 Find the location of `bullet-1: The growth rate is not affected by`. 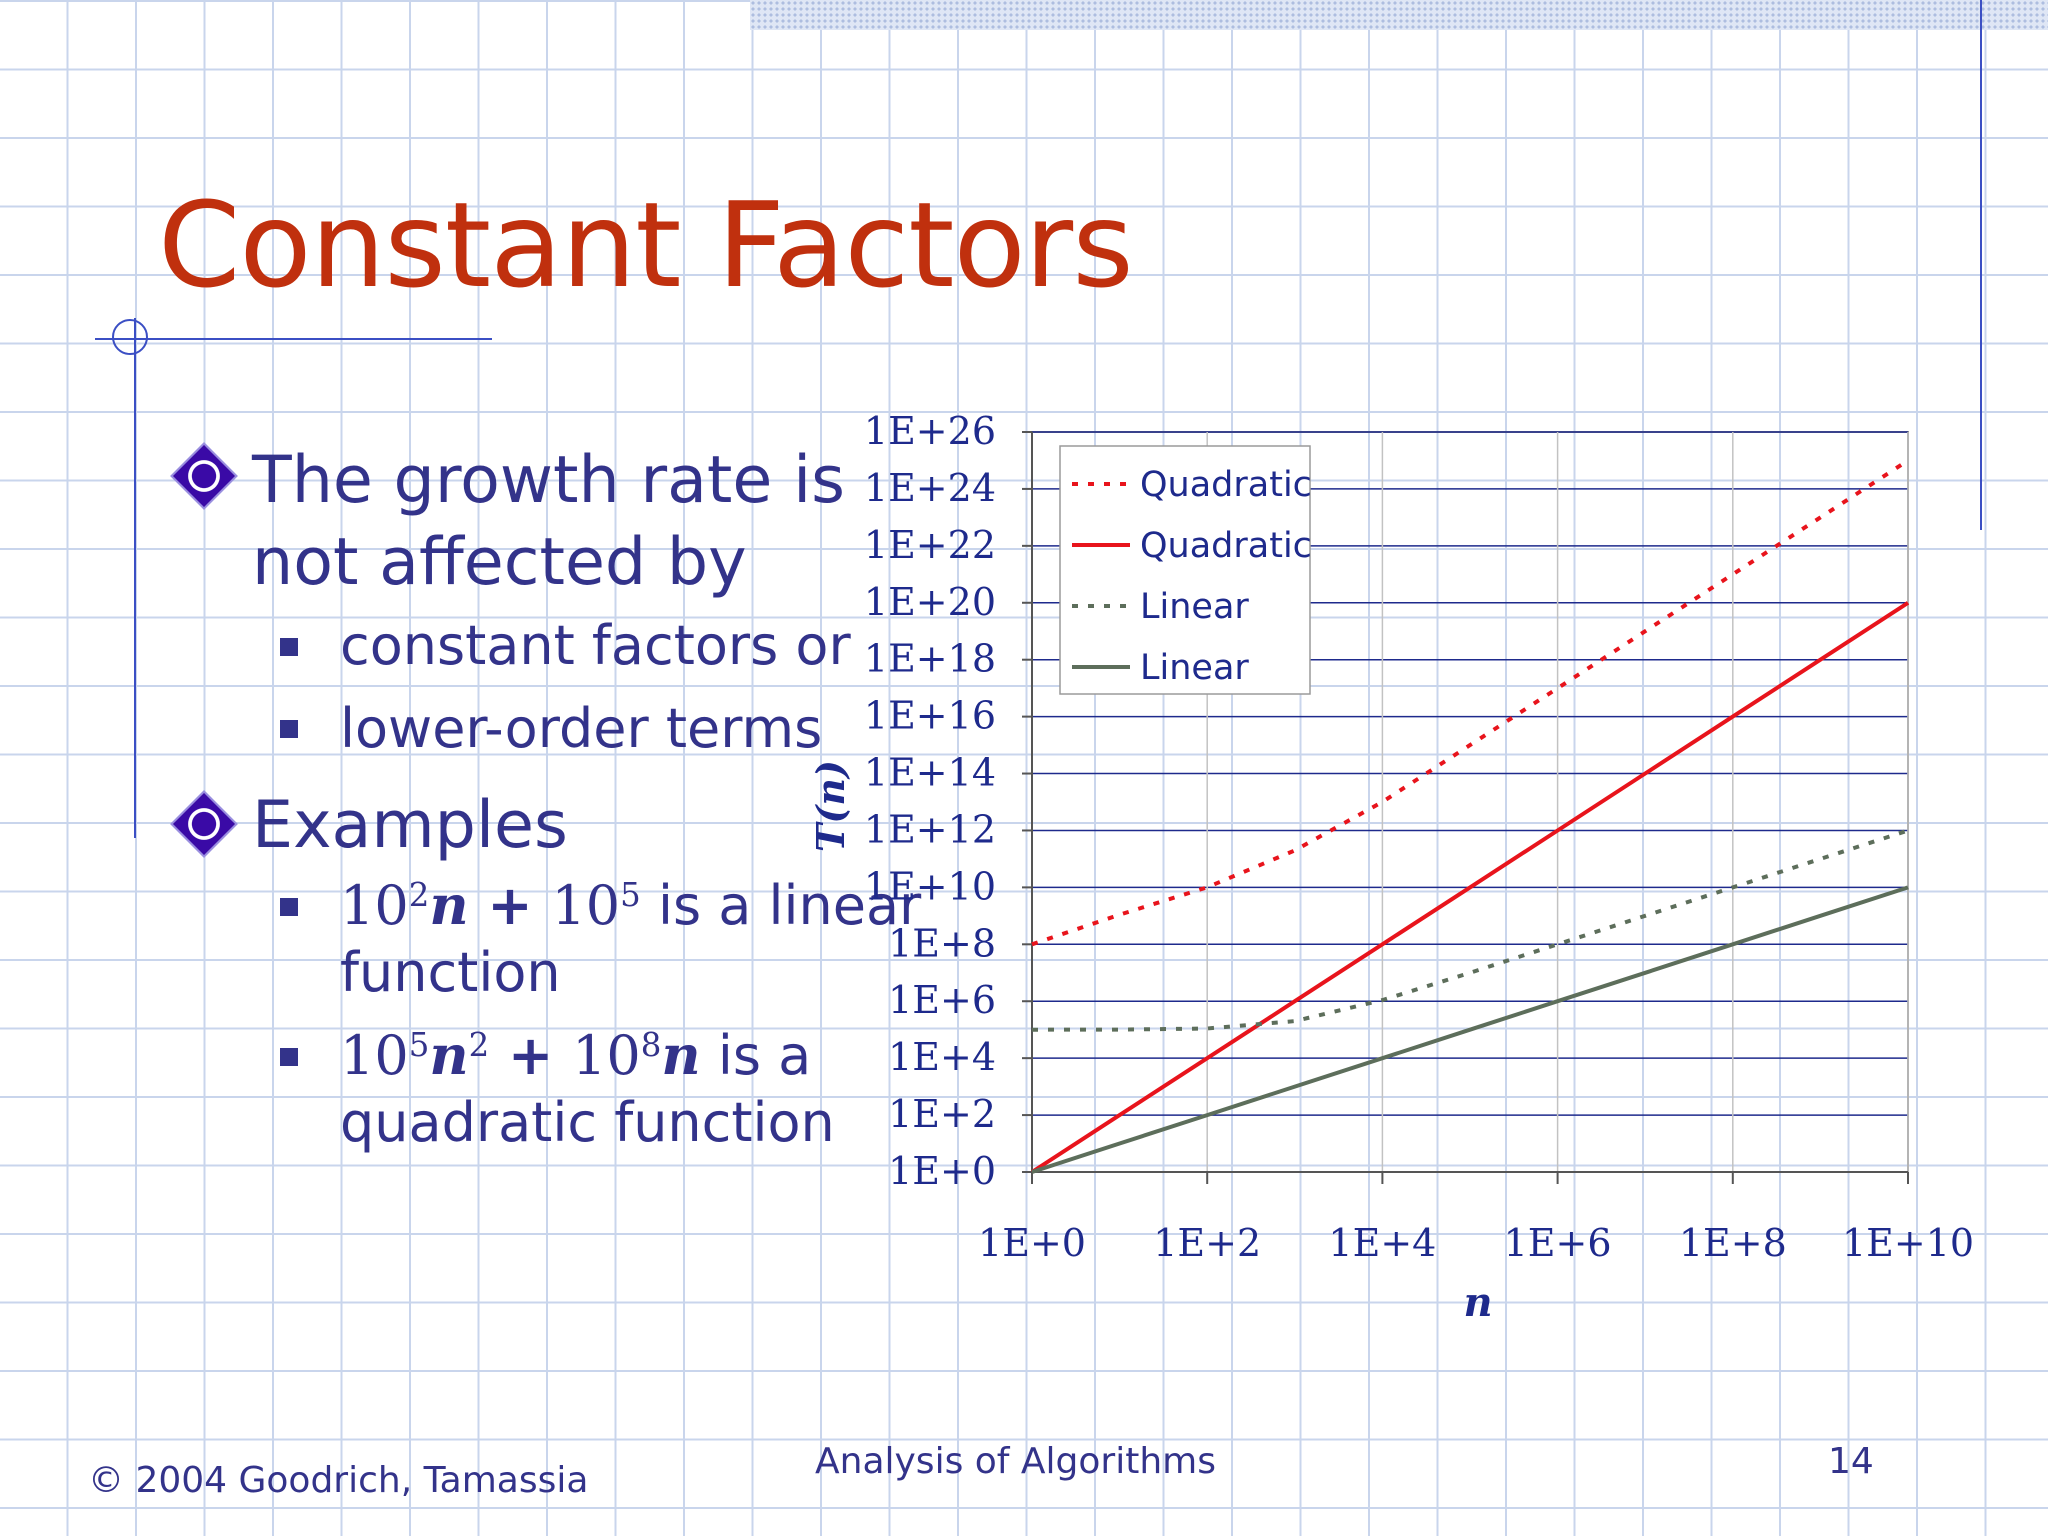

bullet-1: The growth rate is not affected by is located at coordinates (548, 522).